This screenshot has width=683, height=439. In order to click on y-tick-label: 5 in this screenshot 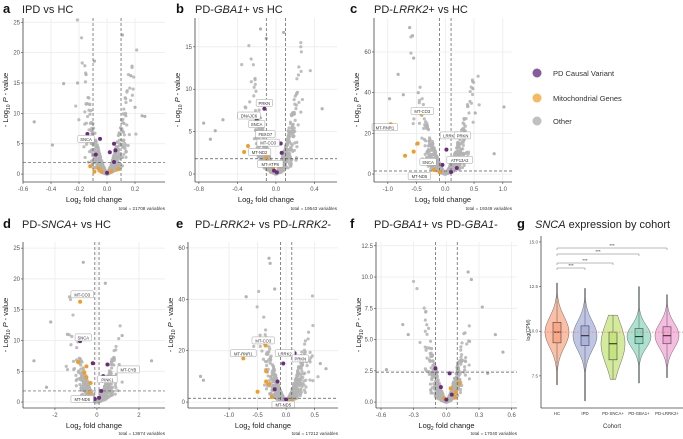, I will do `click(19, 145)`.